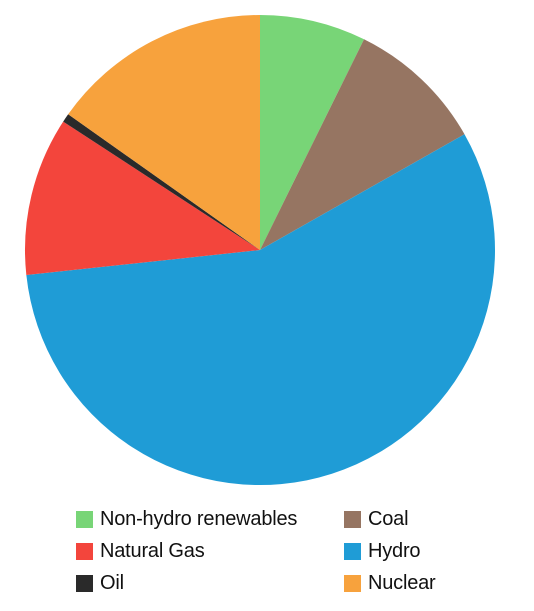 The width and height of the screenshot is (534, 611). I want to click on legend-label-natural-gas: Natural Gas, so click(152, 550).